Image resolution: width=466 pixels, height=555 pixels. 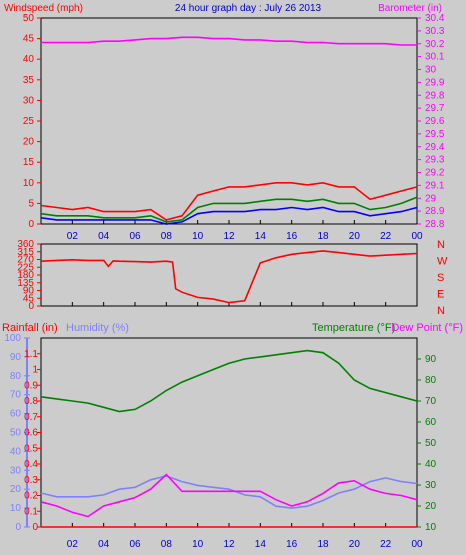 What do you see at coordinates (353, 328) in the screenshot?
I see `temperature-axis-label: Temperature (°F)` at bounding box center [353, 328].